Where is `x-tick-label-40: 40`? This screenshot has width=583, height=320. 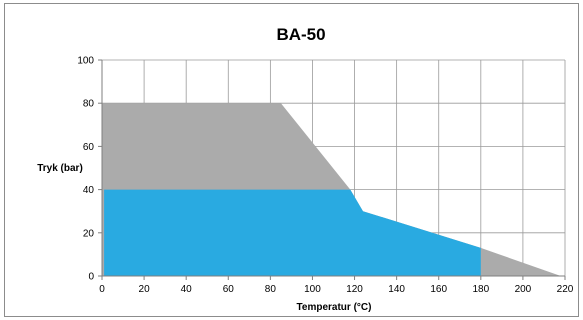
x-tick-label-40: 40 is located at coordinates (187, 289).